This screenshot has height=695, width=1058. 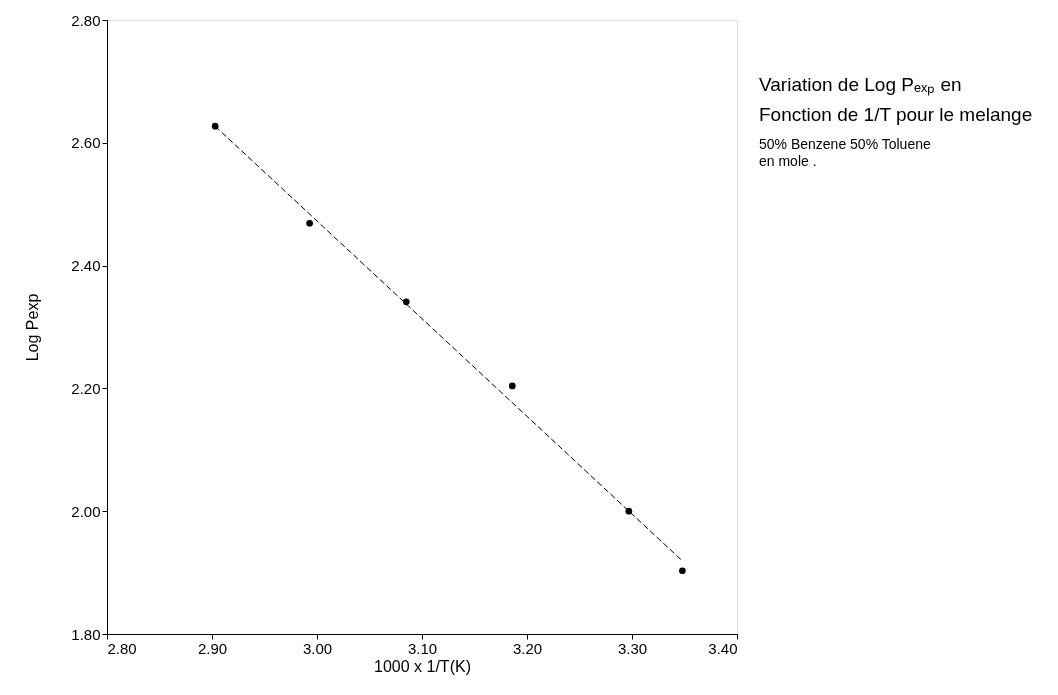 What do you see at coordinates (632, 648) in the screenshot?
I see `x-tick-label: 3.30` at bounding box center [632, 648].